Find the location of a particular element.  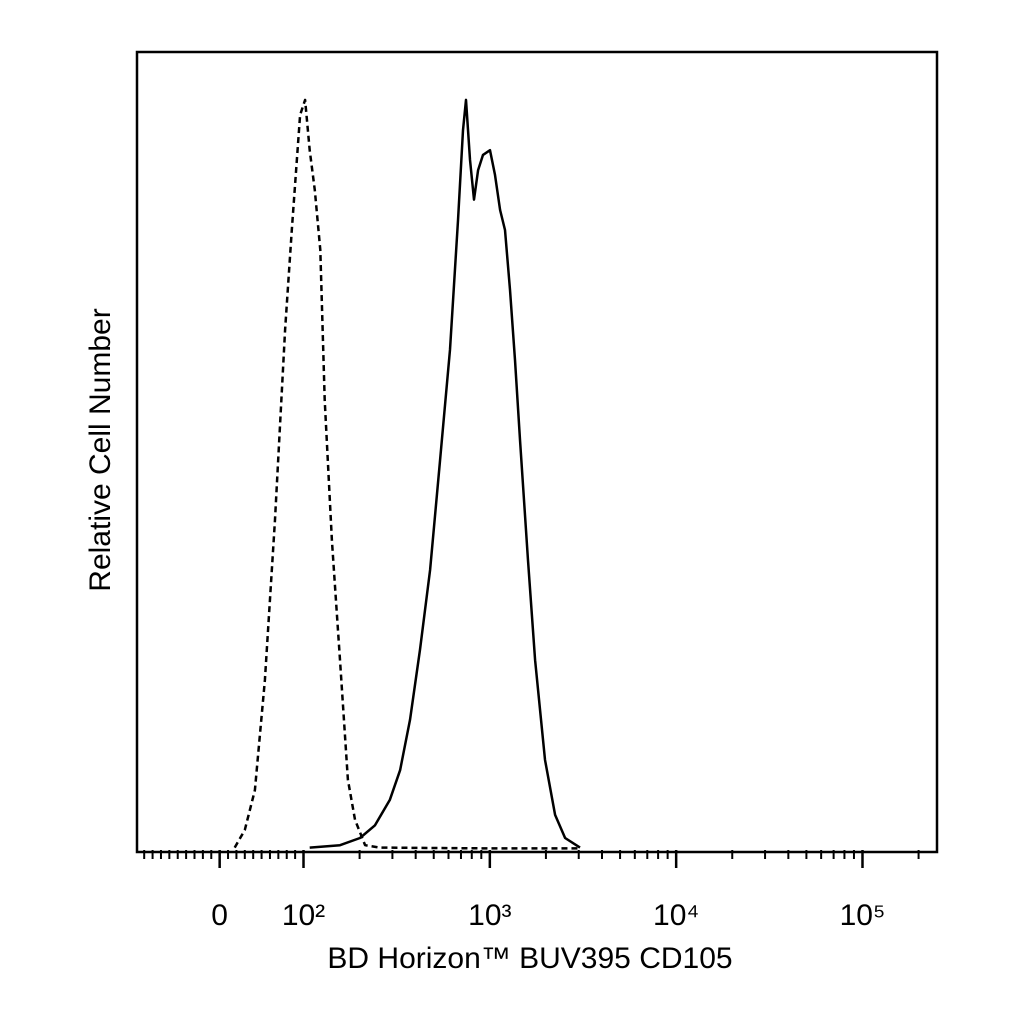

x-axis-label: BD Horizon™ BUV395 CD105 is located at coordinates (529, 958).